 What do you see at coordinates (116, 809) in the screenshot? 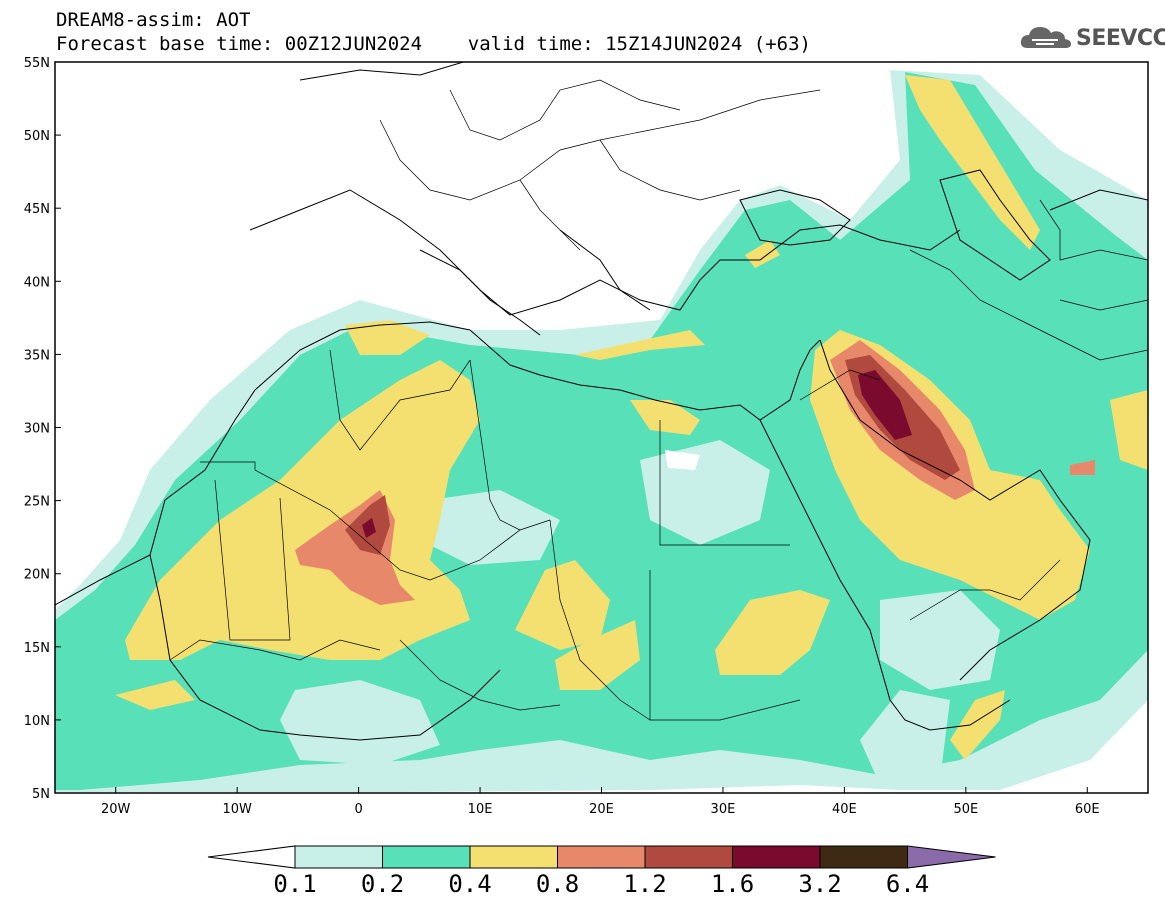
I see `lon-tick-label: 20W` at bounding box center [116, 809].